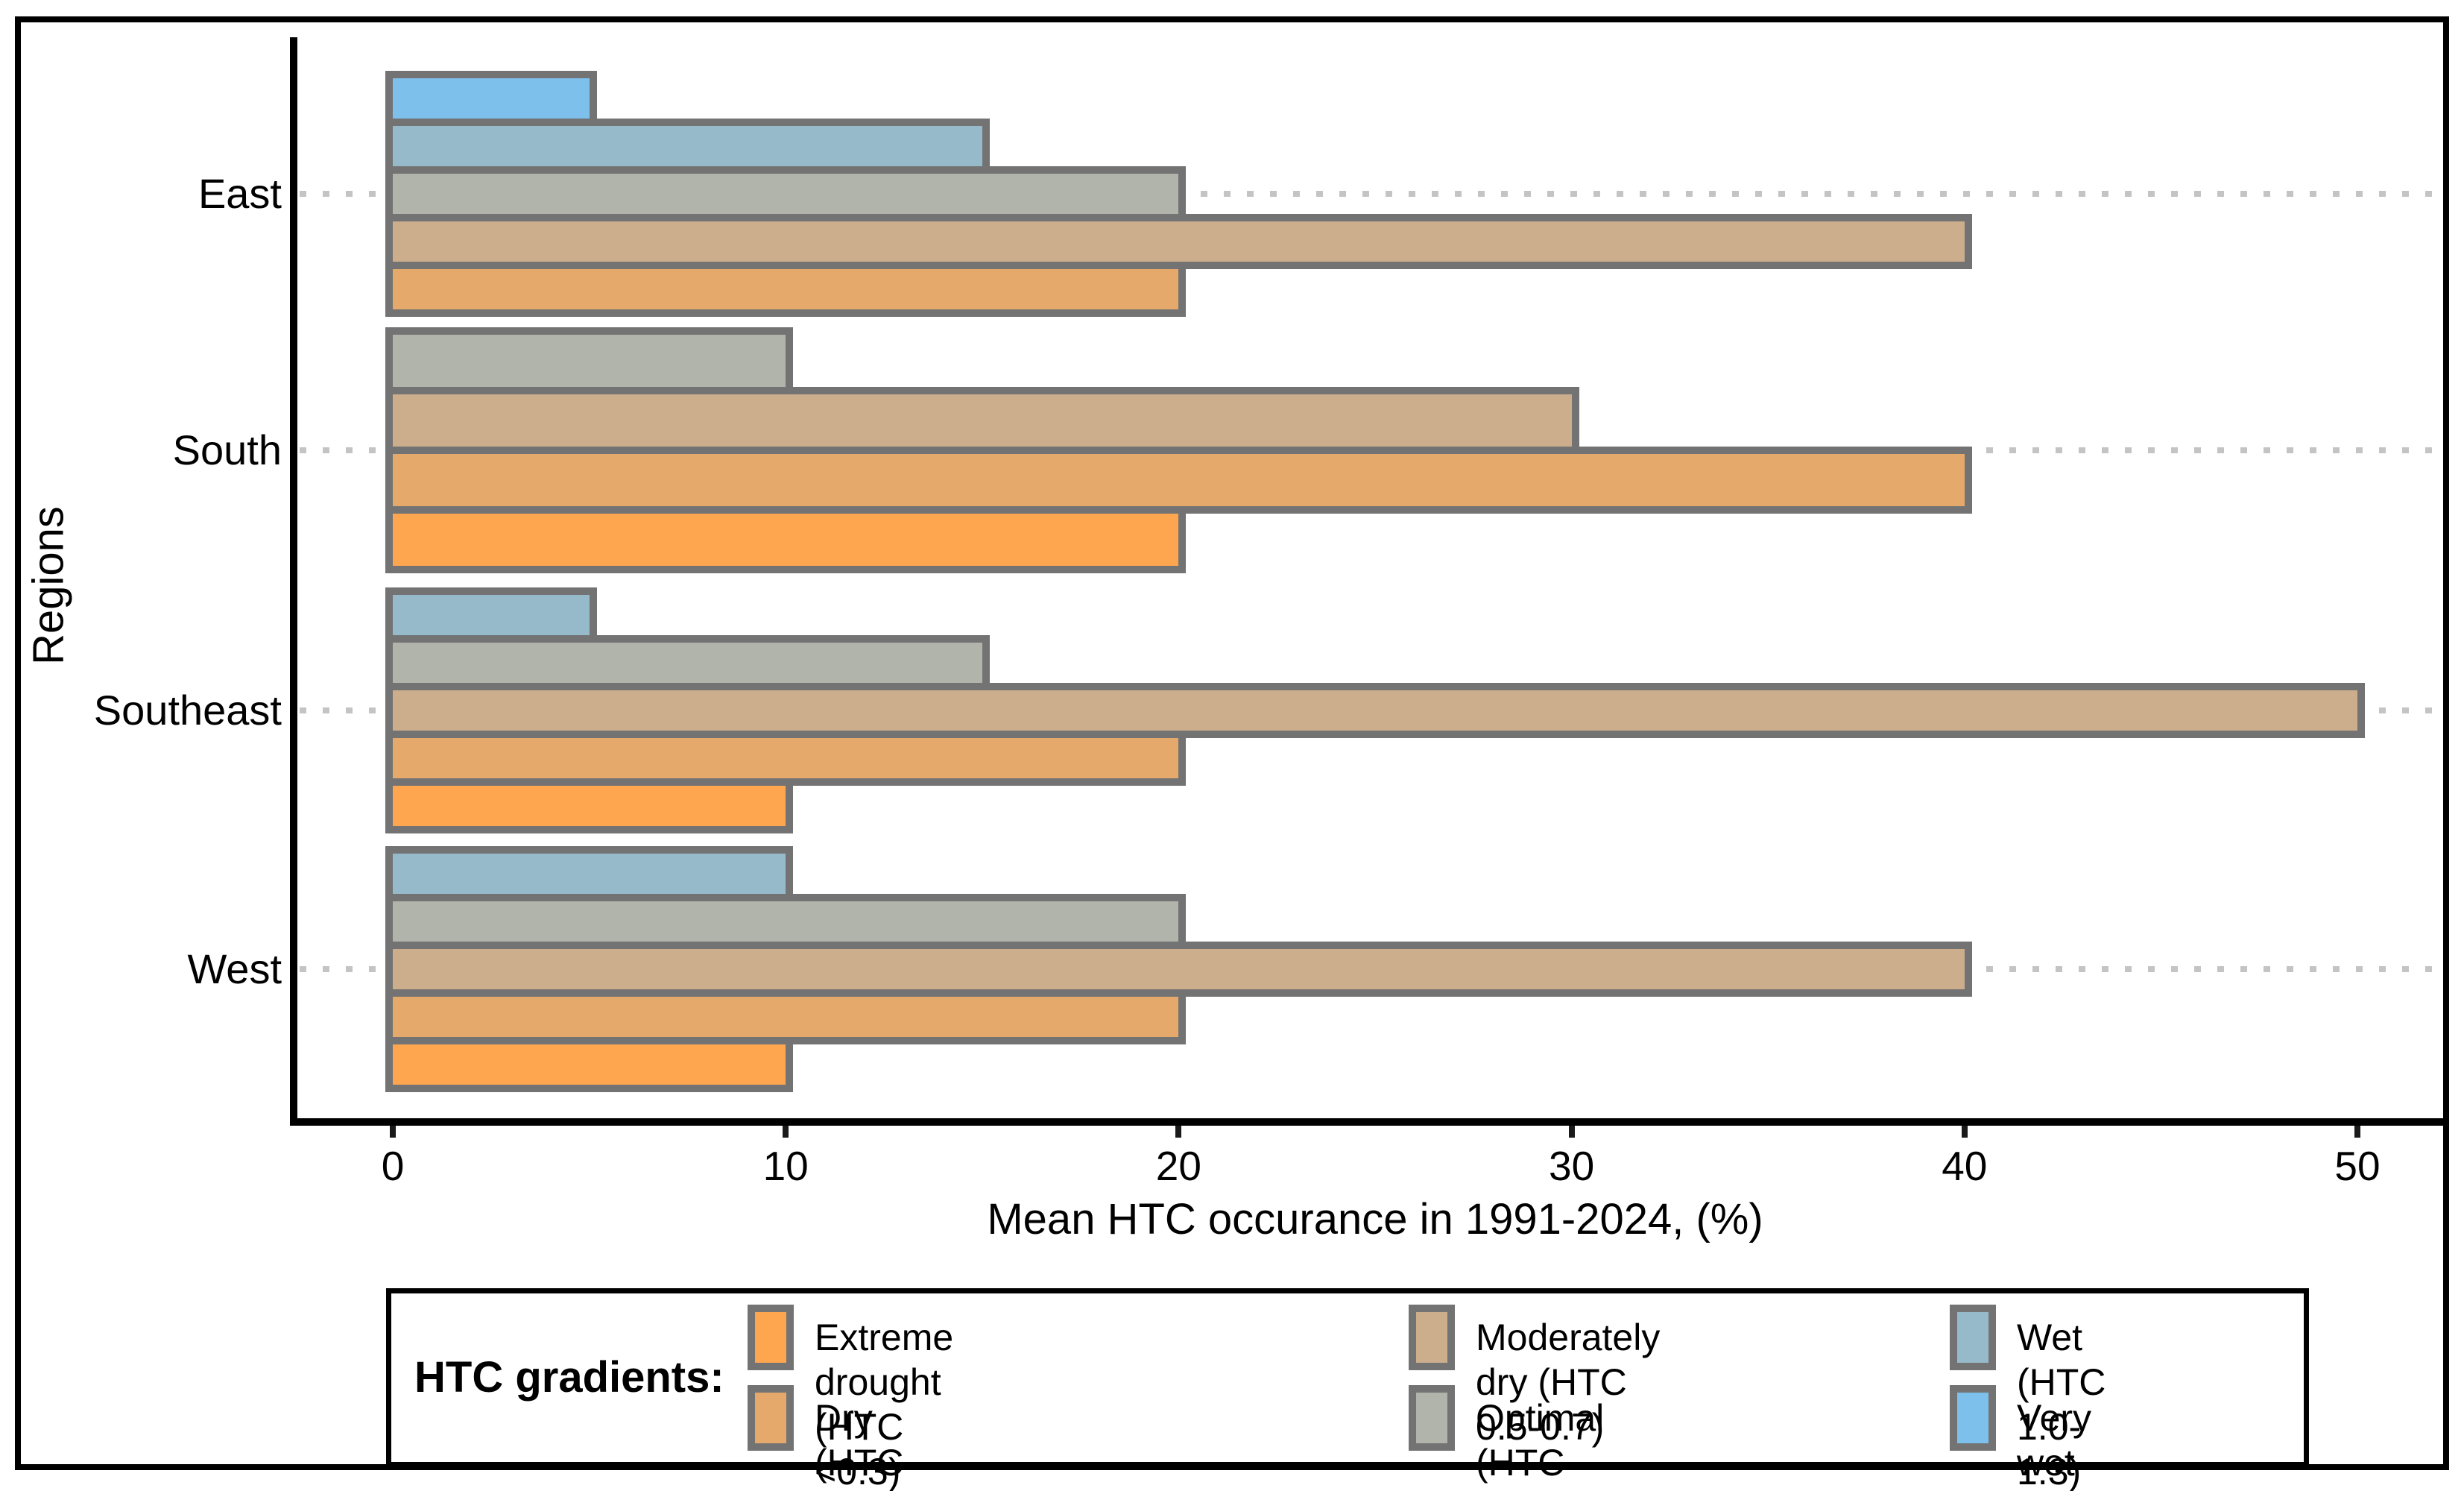  I want to click on x-tick-label-0: 0, so click(393, 1166).